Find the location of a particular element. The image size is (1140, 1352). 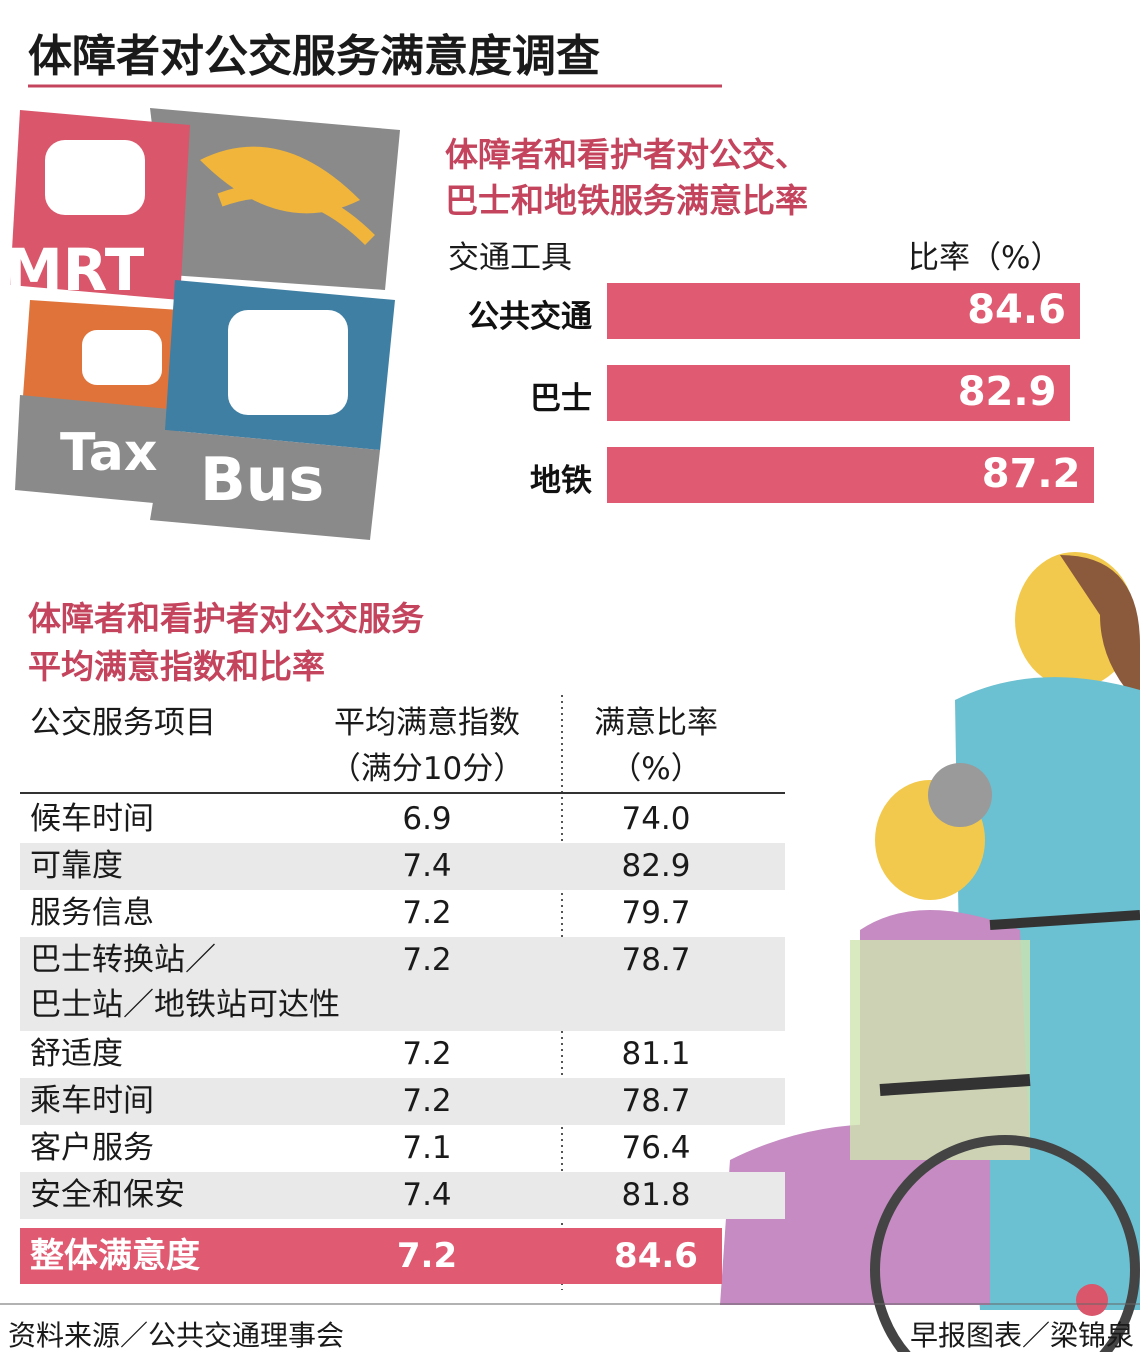

column-header: 公交服务项目 is located at coordinates (123, 723).